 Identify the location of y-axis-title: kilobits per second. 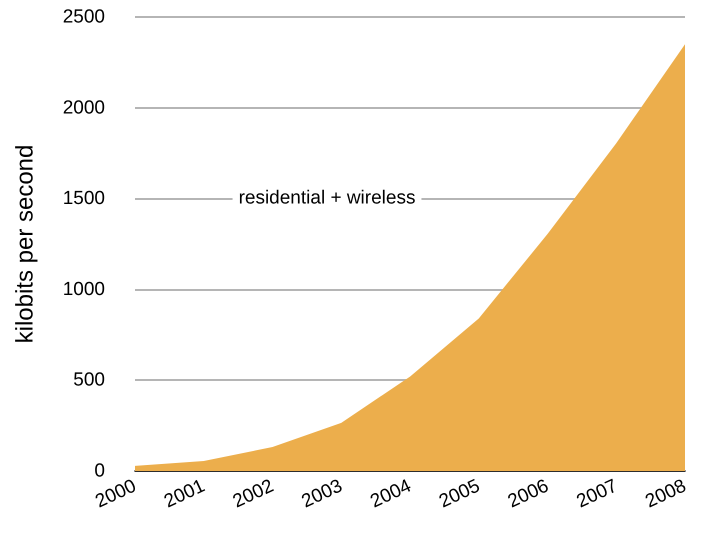
(25, 244).